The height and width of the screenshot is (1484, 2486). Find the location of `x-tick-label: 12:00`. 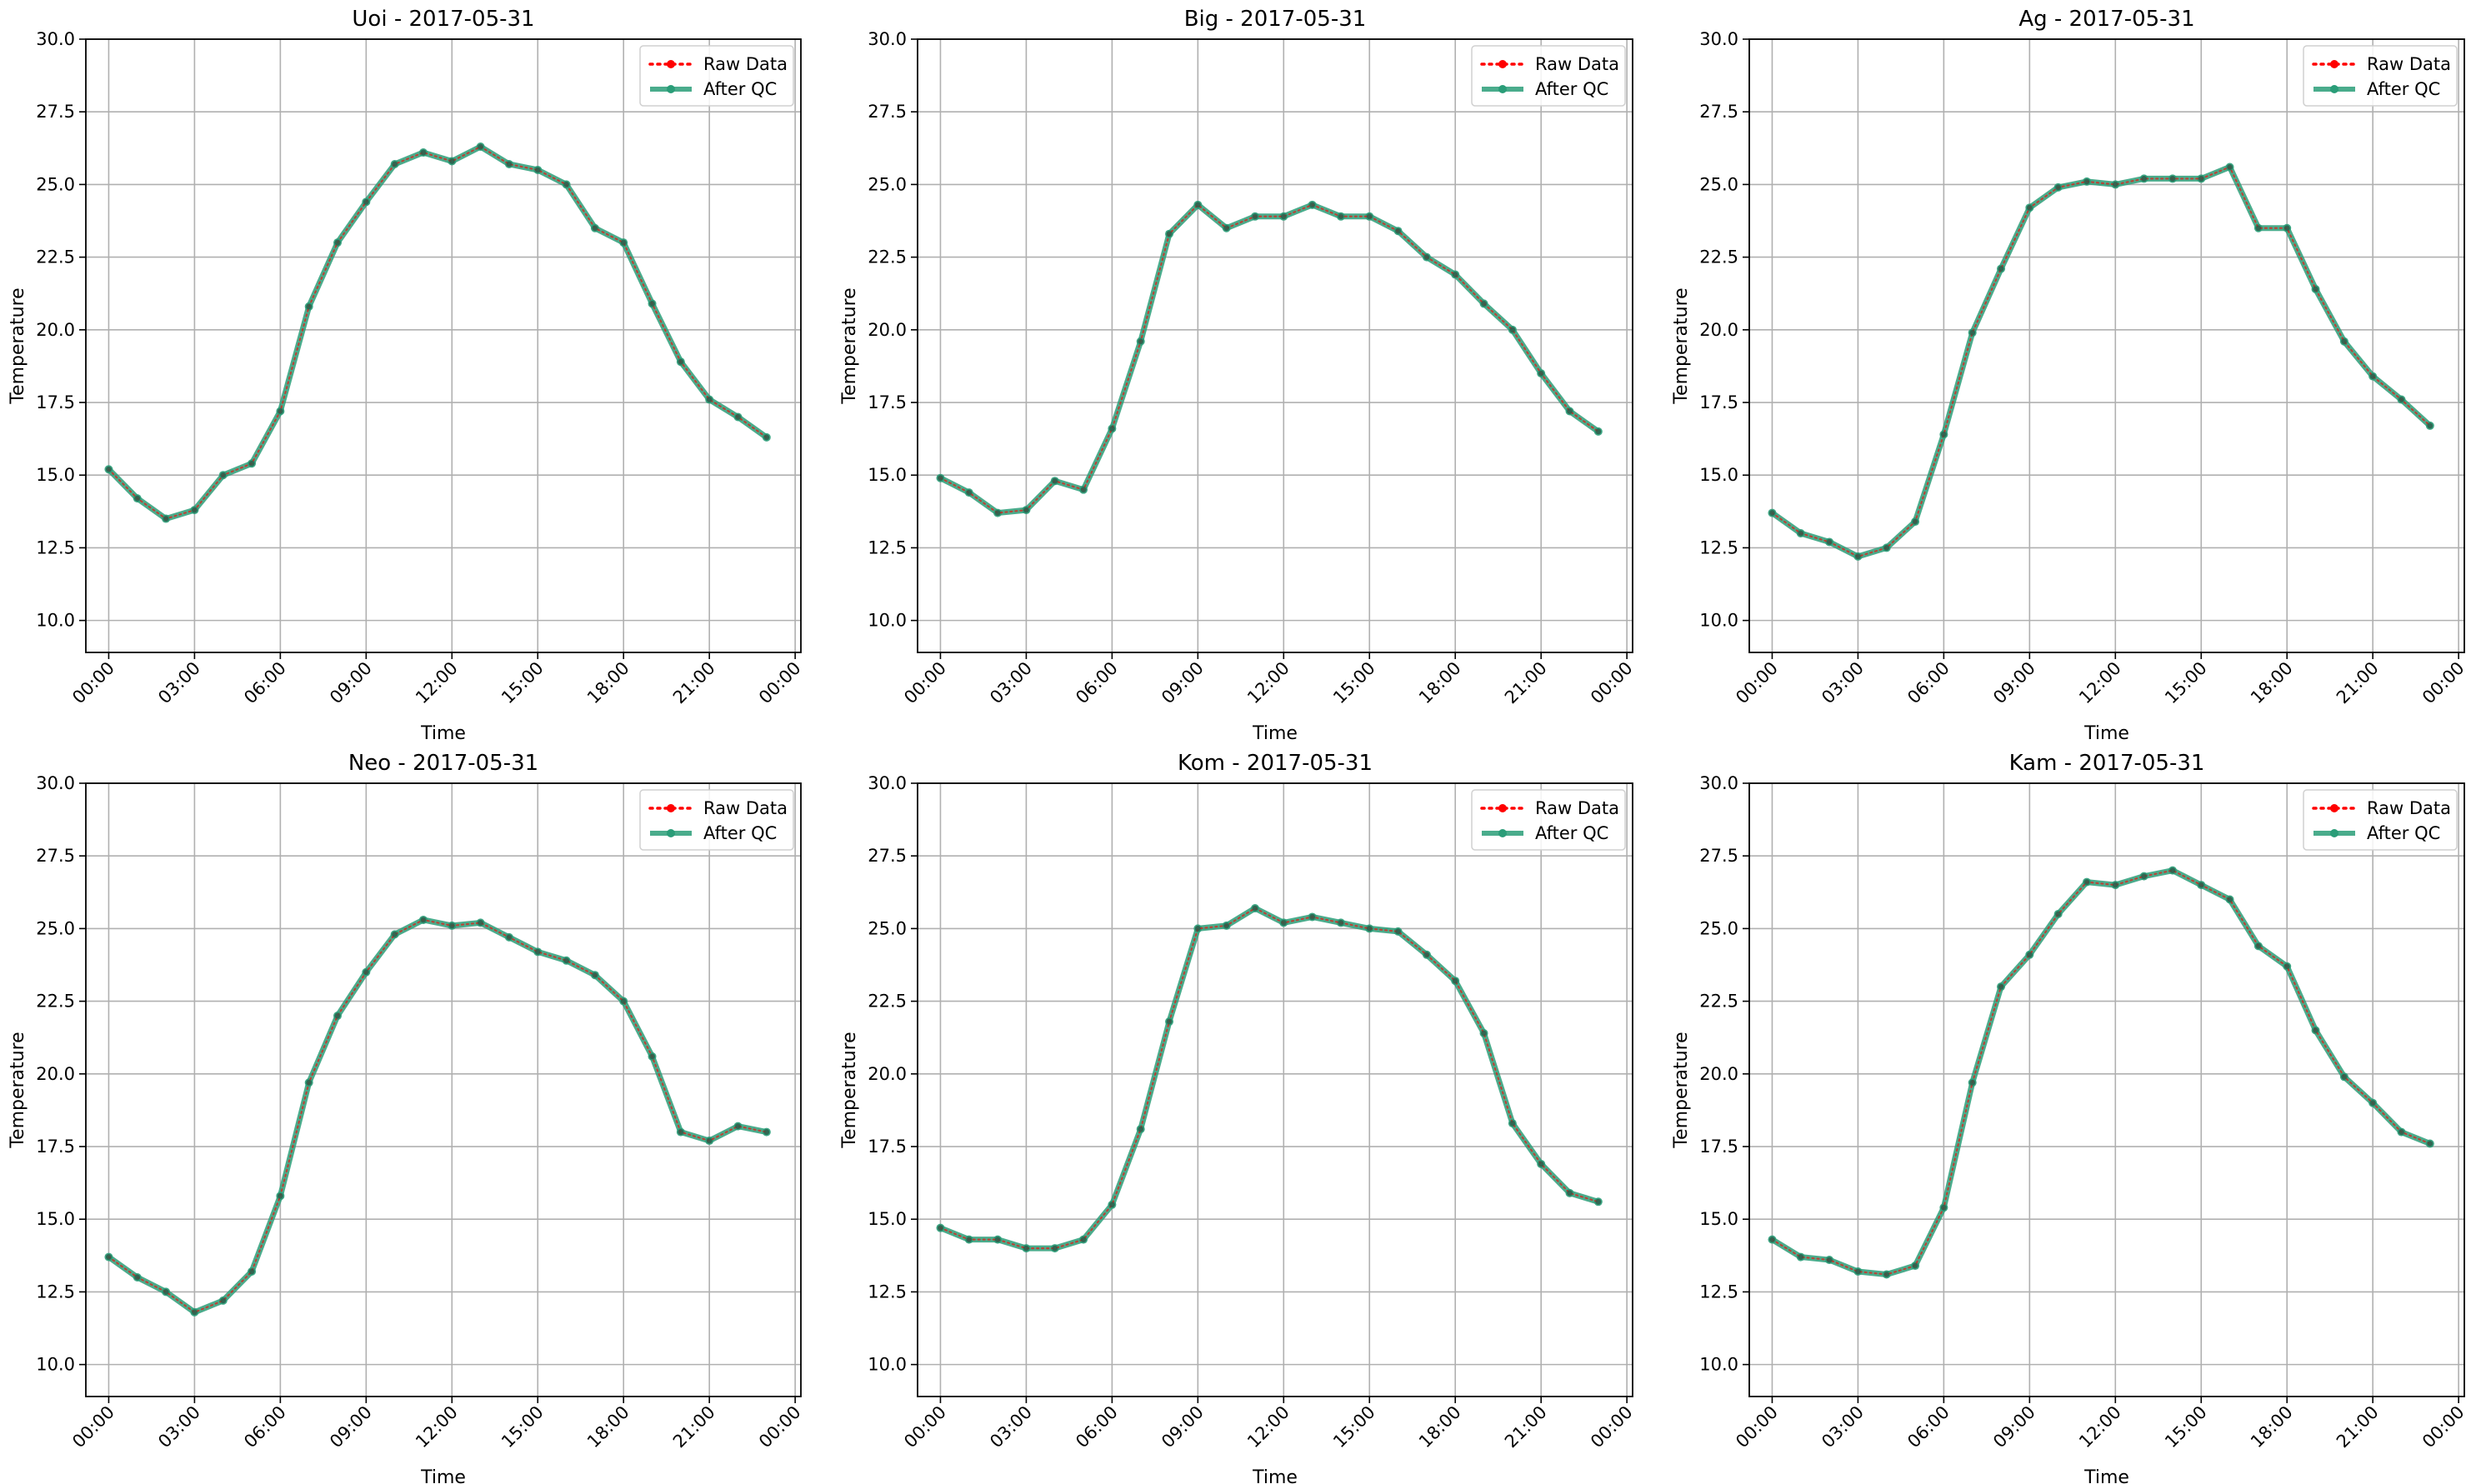

x-tick-label: 12:00 is located at coordinates (2100, 683).